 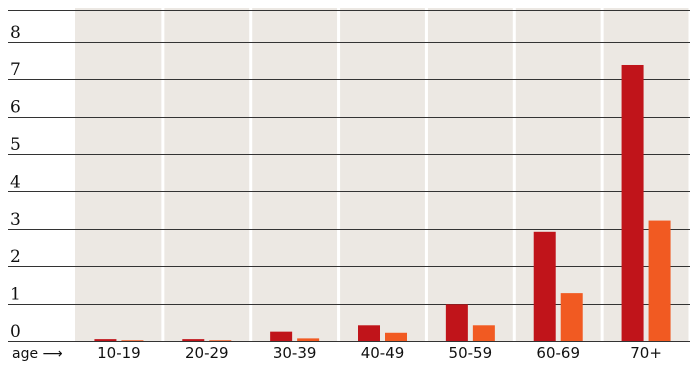 I want to click on y-tick-label: 5, so click(x=15, y=145).